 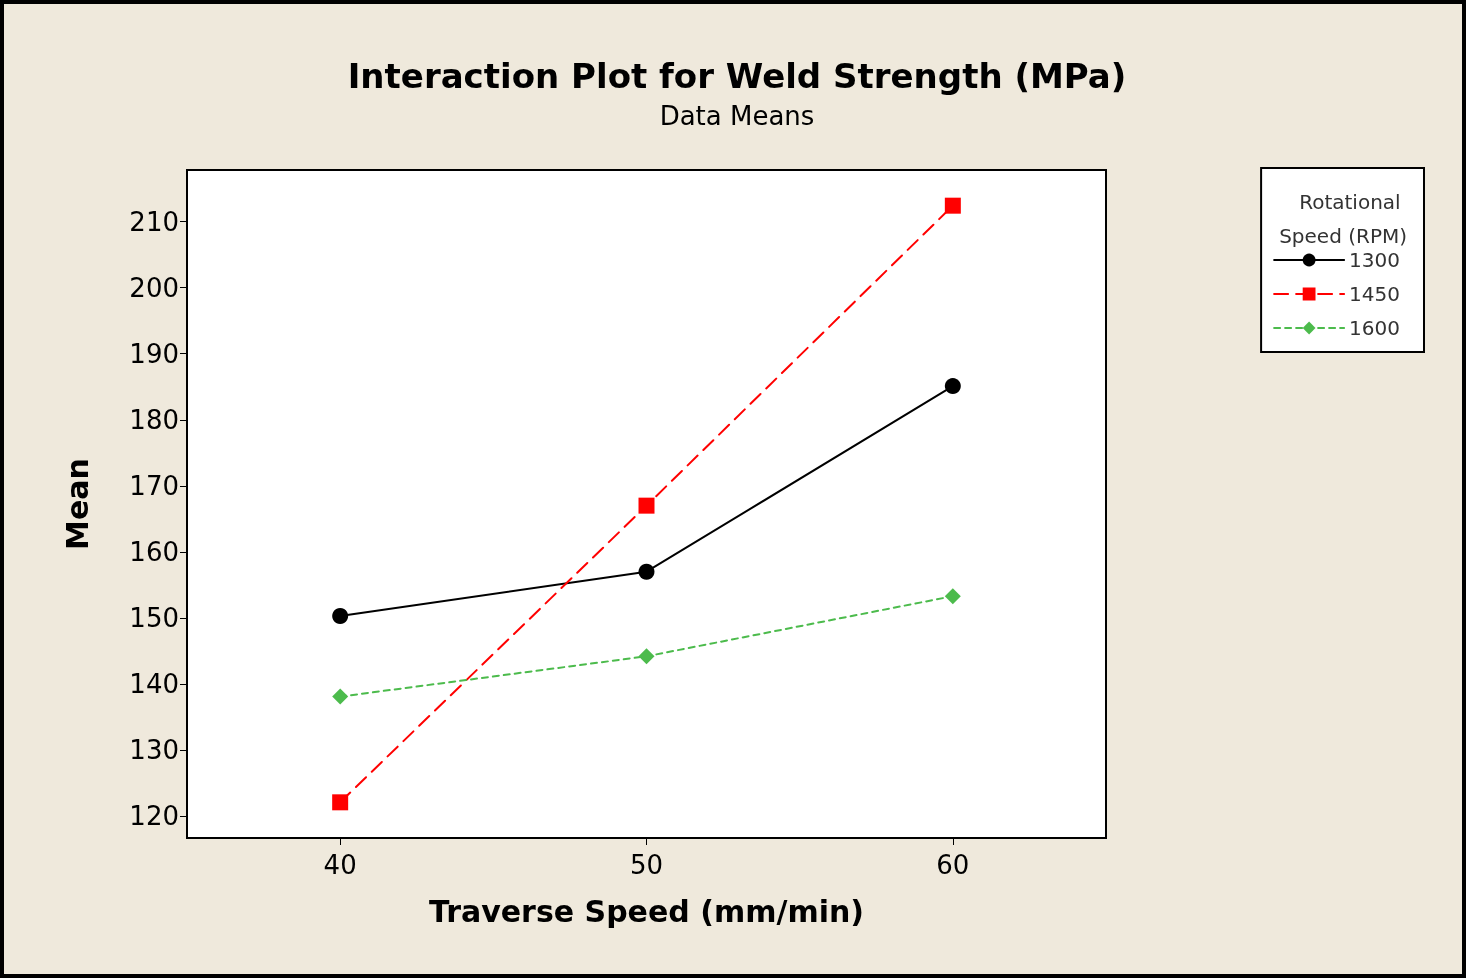 What do you see at coordinates (77, 504) in the screenshot?
I see `y-axis-title: Mean` at bounding box center [77, 504].